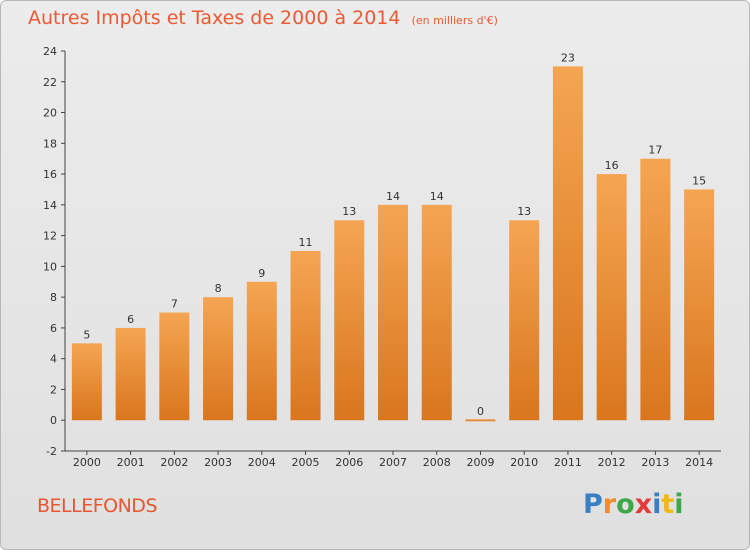  What do you see at coordinates (593, 504) in the screenshot?
I see `logo-letter: P` at bounding box center [593, 504].